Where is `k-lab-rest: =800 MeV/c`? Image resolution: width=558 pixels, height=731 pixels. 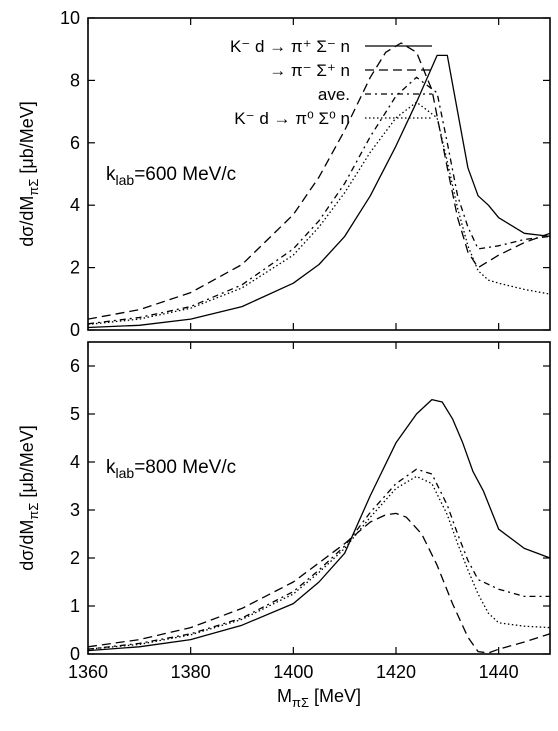
k-lab-rest: =800 MeV/c is located at coordinates (185, 467).